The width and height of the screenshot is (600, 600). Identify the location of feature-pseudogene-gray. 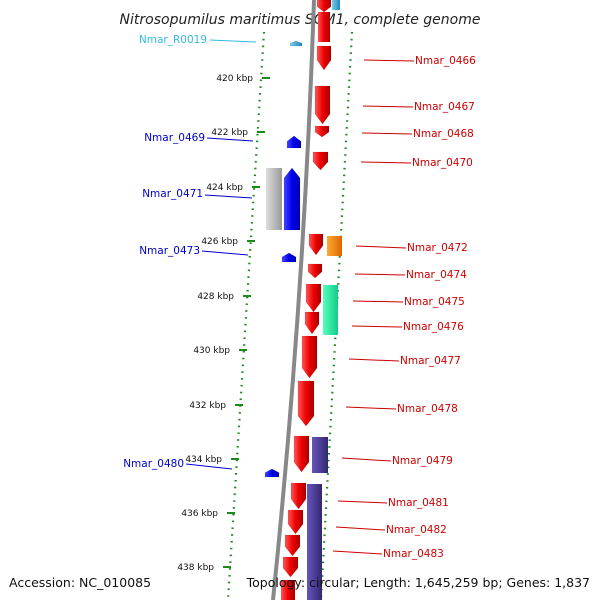
(274, 199).